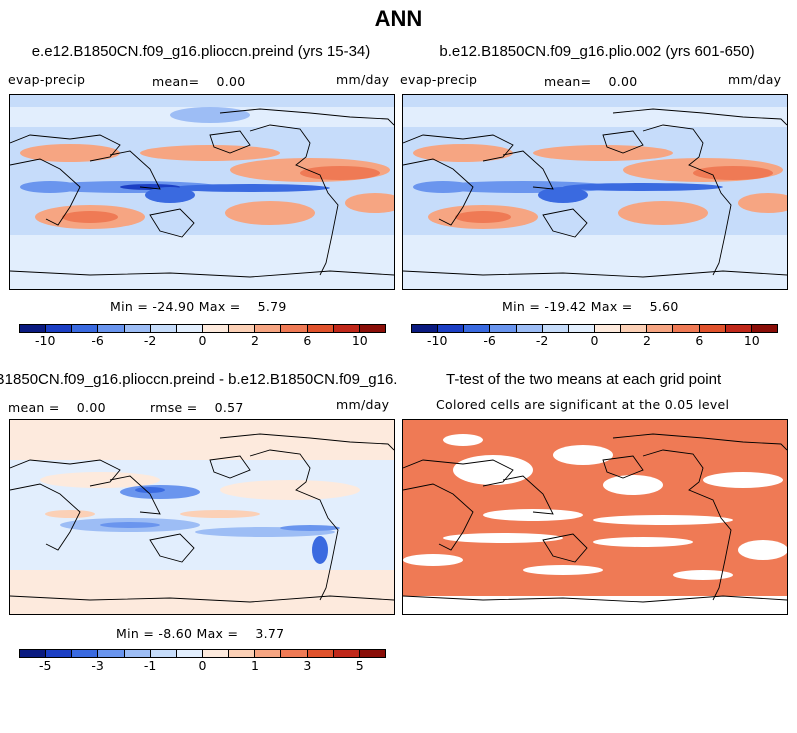  Describe the element at coordinates (755, 79) in the screenshot. I see `panel-2-units-label: mm/day` at that location.